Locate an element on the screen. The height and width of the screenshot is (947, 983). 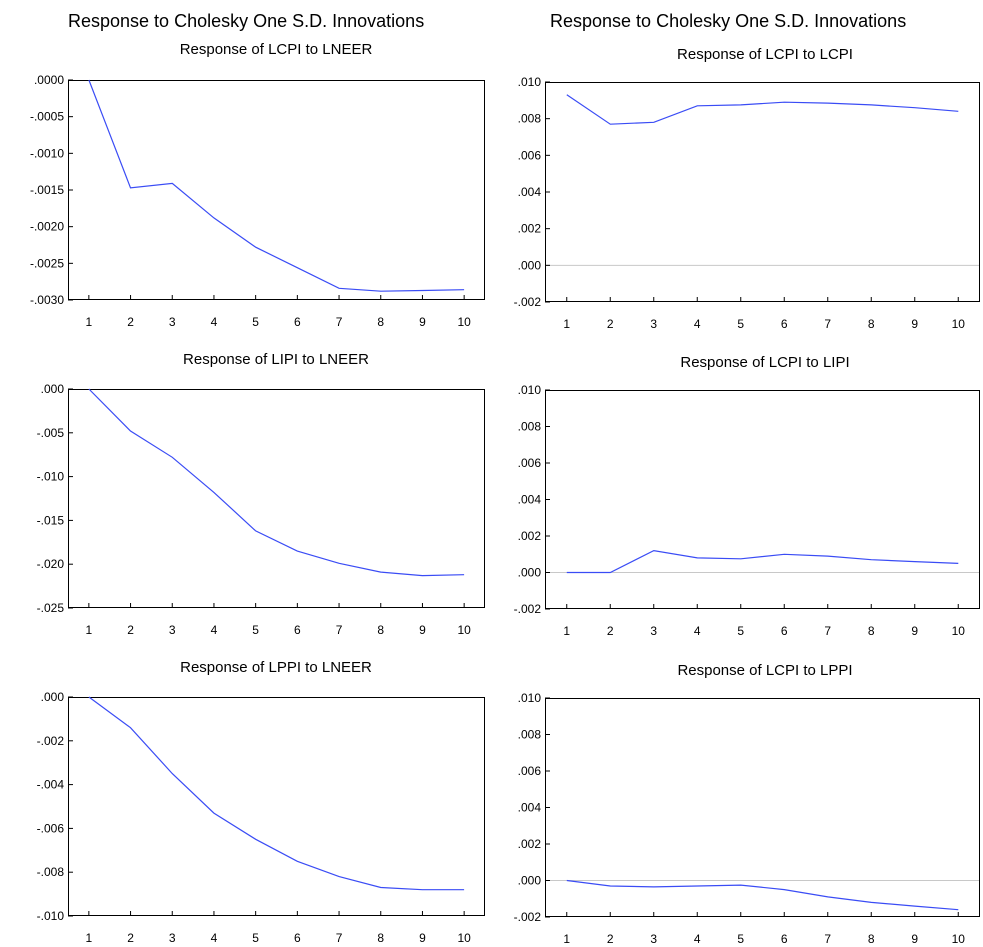
y-tick-label: .002 is located at coordinates (530, 536).